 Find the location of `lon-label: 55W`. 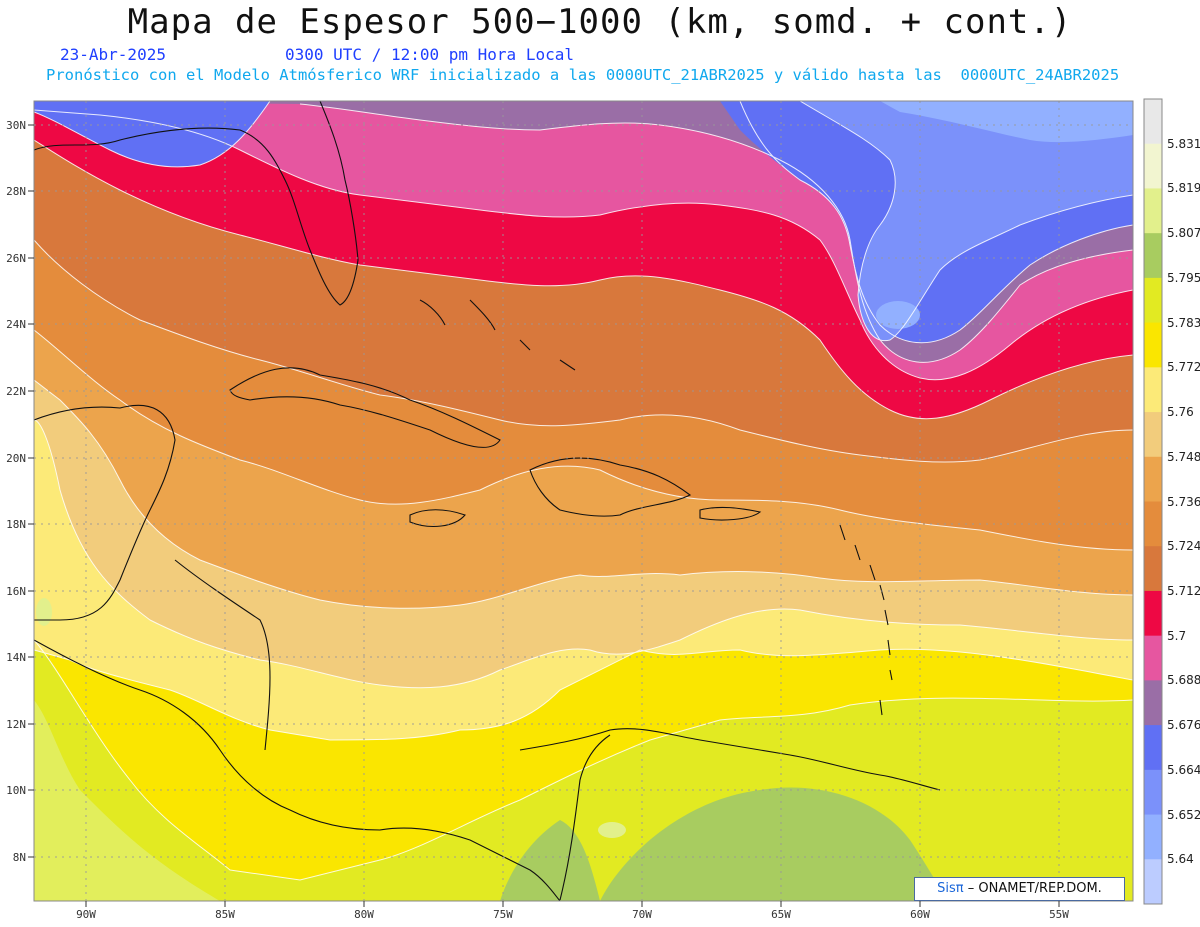

lon-label: 55W is located at coordinates (1059, 914).